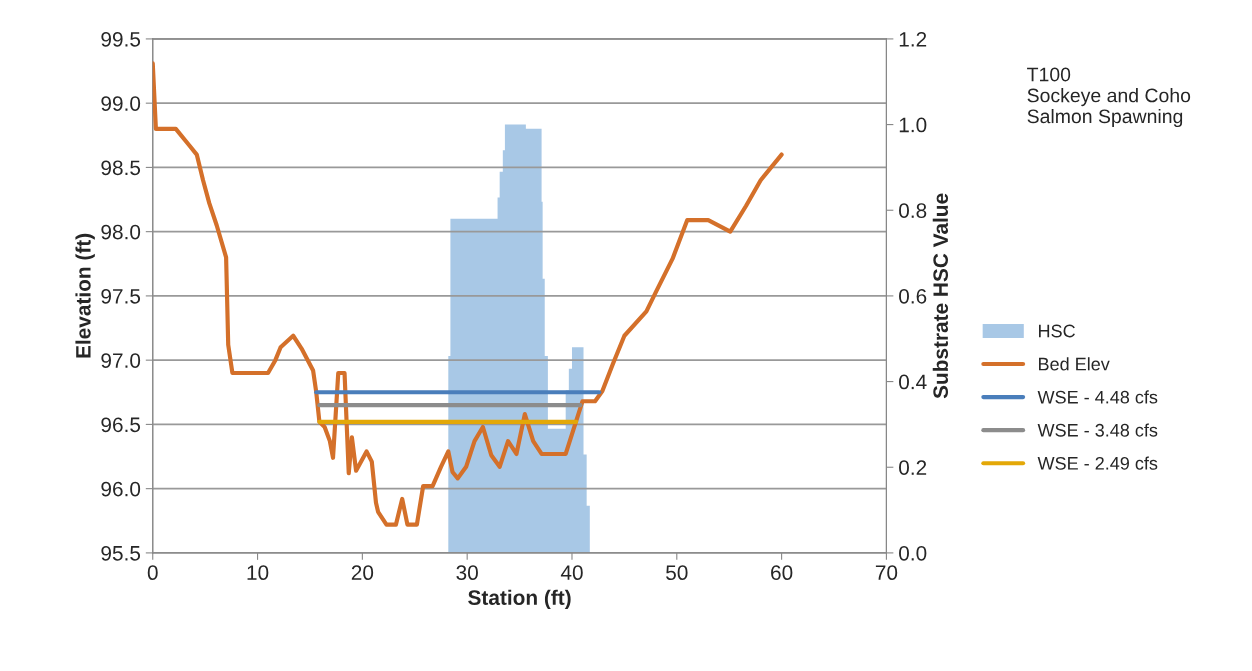 This screenshot has height=671, width=1252. Describe the element at coordinates (152, 573) in the screenshot. I see `x-tick-label: 0` at that location.